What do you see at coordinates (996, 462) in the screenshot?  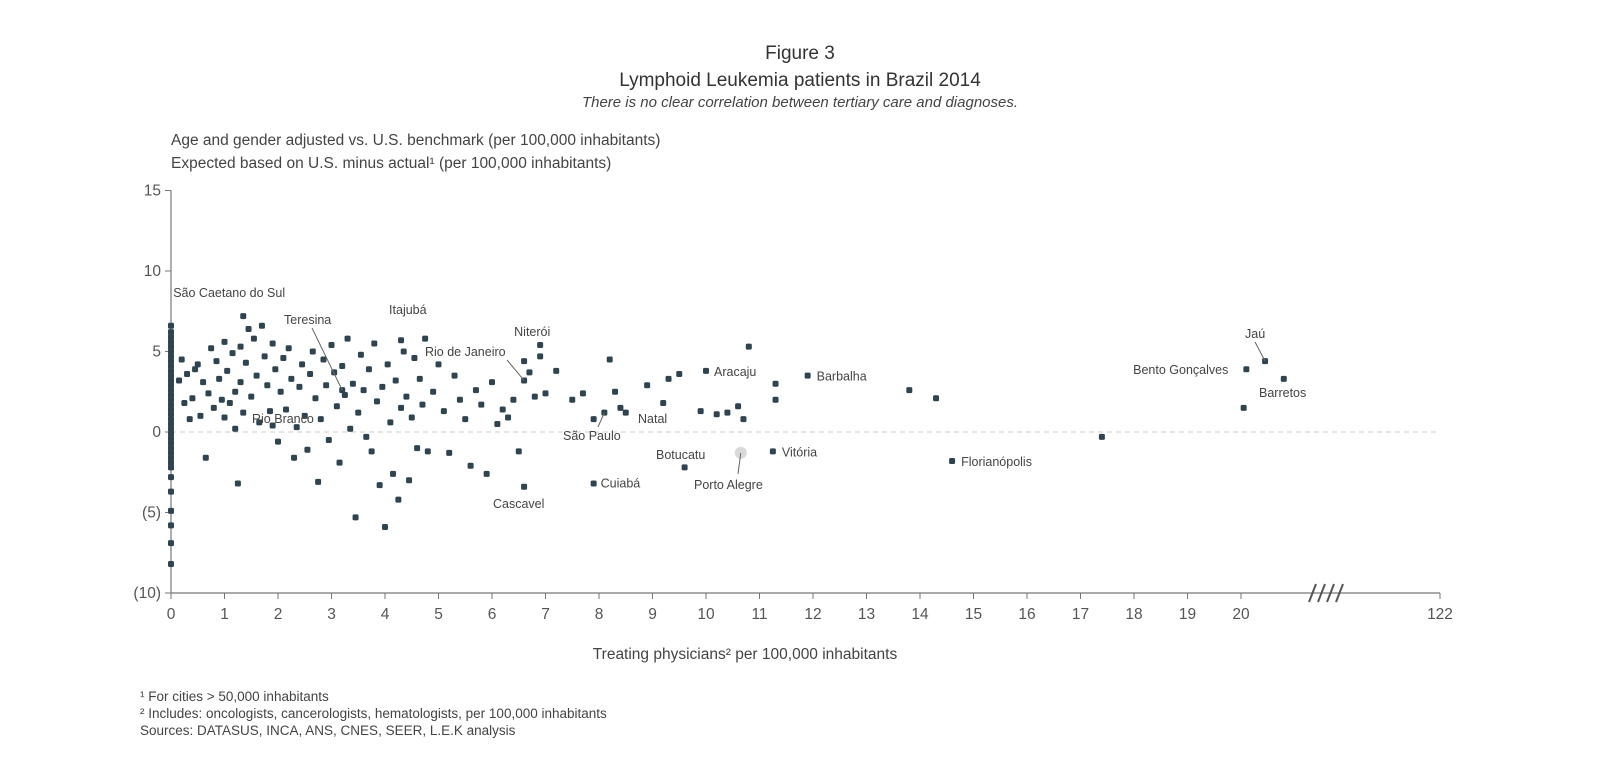 I see `point-label: Florianópolis` at bounding box center [996, 462].